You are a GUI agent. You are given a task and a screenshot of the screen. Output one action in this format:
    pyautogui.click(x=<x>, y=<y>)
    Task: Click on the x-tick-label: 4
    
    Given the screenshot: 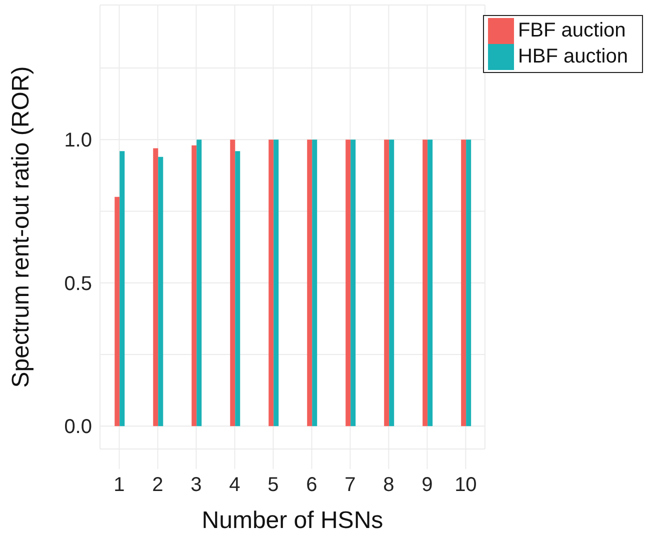 What is the action you would take?
    pyautogui.click(x=234, y=485)
    